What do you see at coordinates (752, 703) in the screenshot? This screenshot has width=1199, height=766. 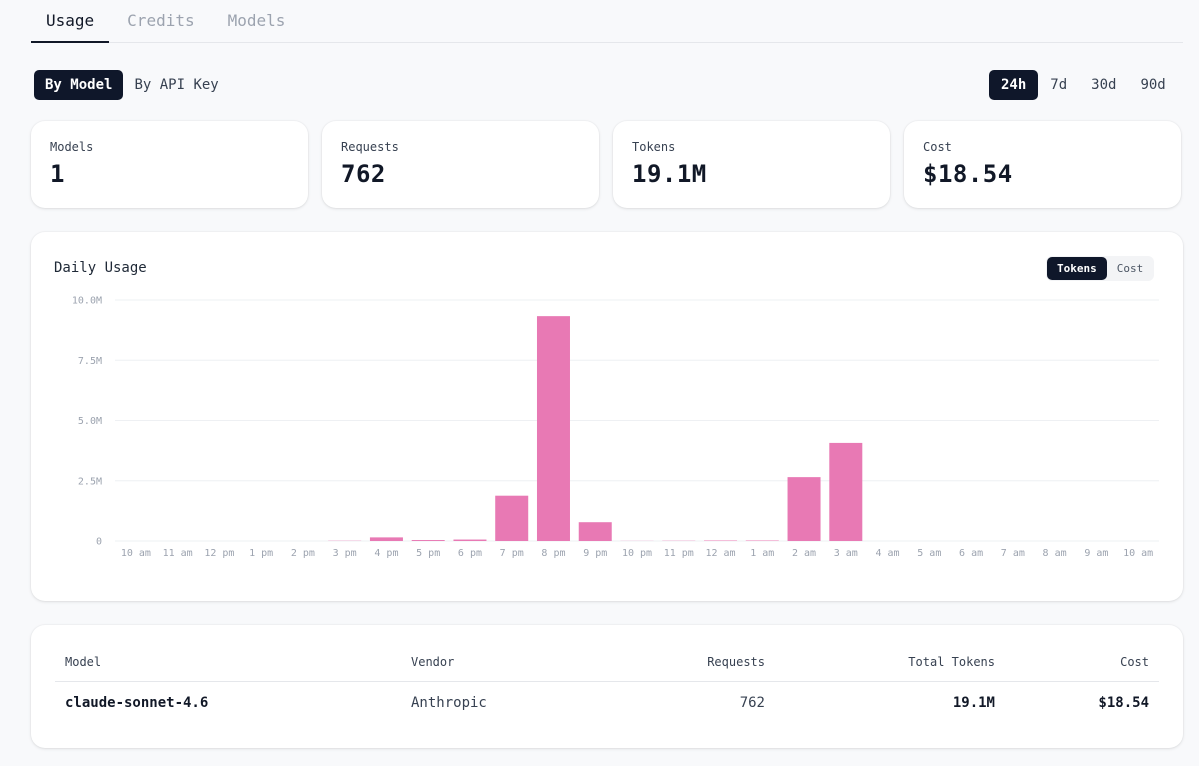 I see `row-requests: 762` at bounding box center [752, 703].